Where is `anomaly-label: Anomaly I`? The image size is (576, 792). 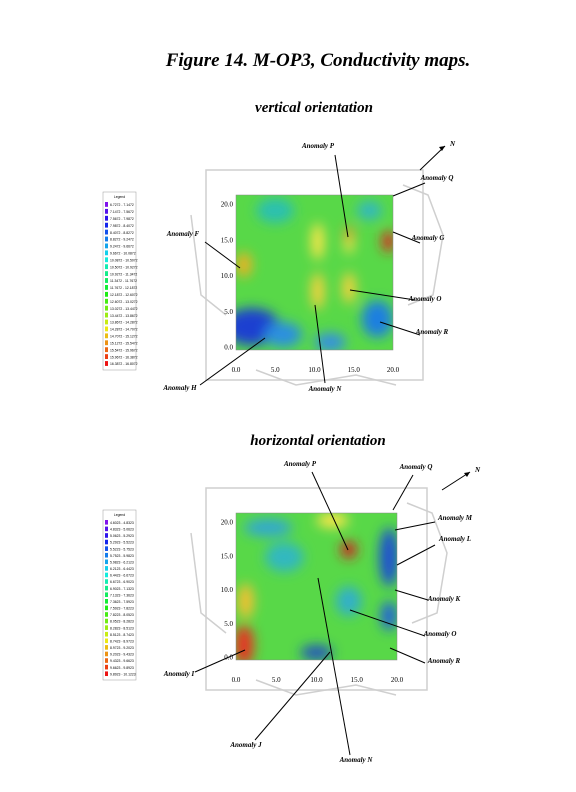 anomaly-label: Anomaly I is located at coordinates (179, 674).